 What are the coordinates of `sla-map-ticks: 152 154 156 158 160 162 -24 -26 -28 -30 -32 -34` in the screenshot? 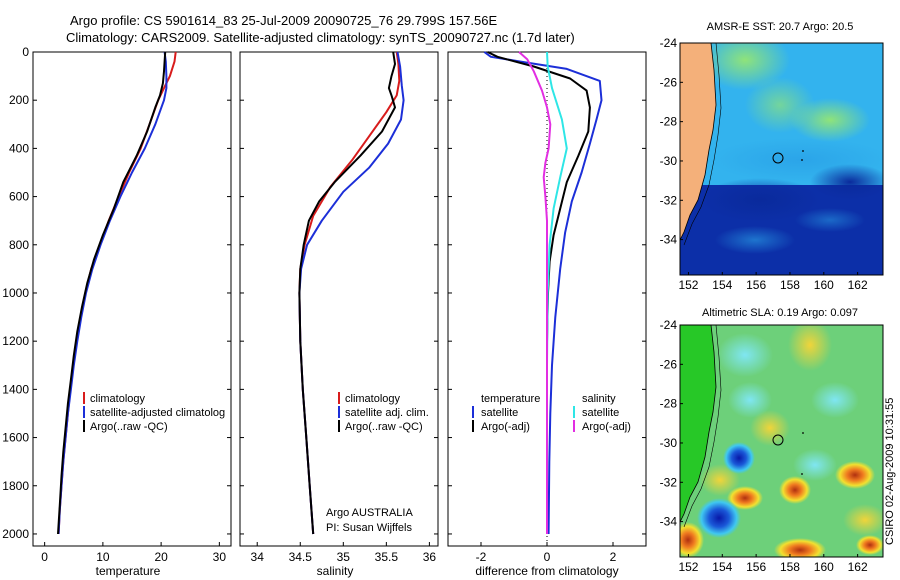 It's located at (764, 446).